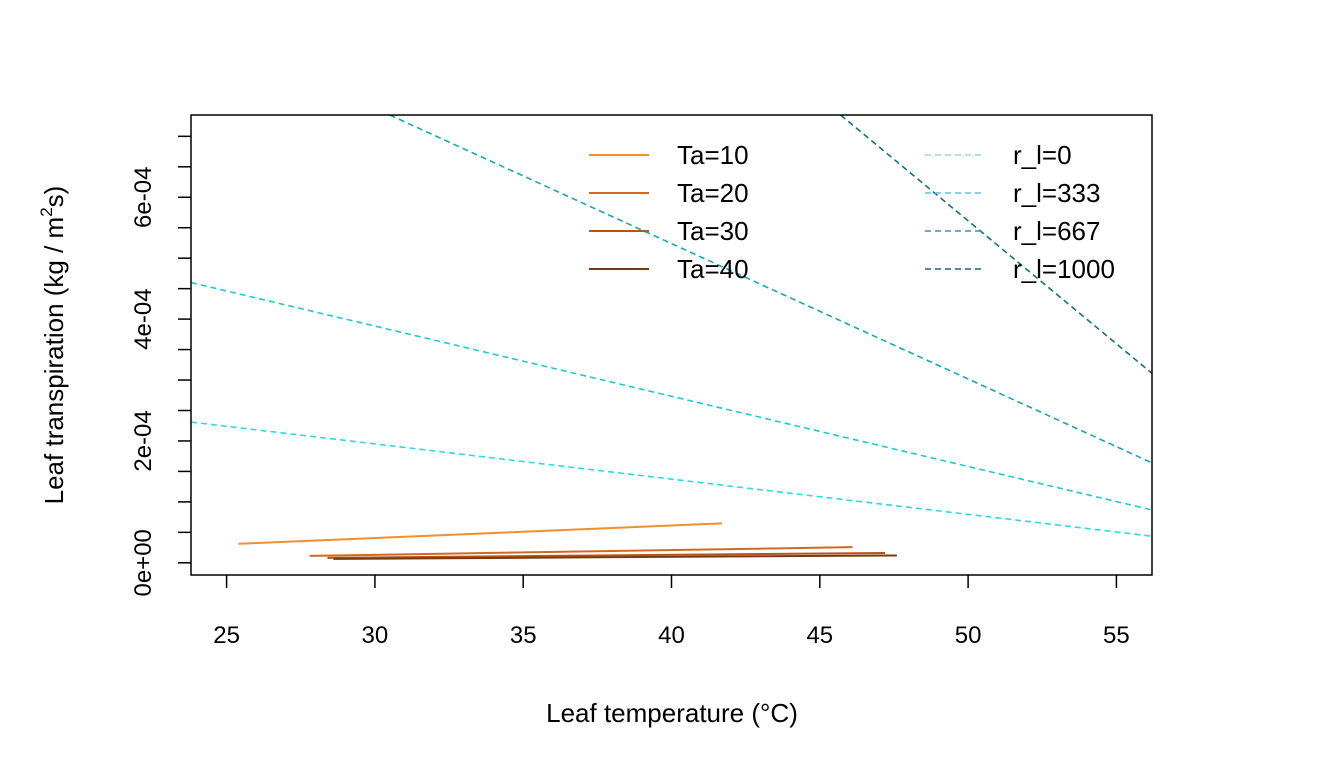  I want to click on legend-dashed-label: r_l=333, so click(1056, 193).